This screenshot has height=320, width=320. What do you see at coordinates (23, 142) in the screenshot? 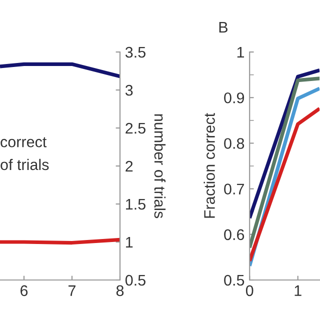
I see `annotation: correct` at bounding box center [23, 142].